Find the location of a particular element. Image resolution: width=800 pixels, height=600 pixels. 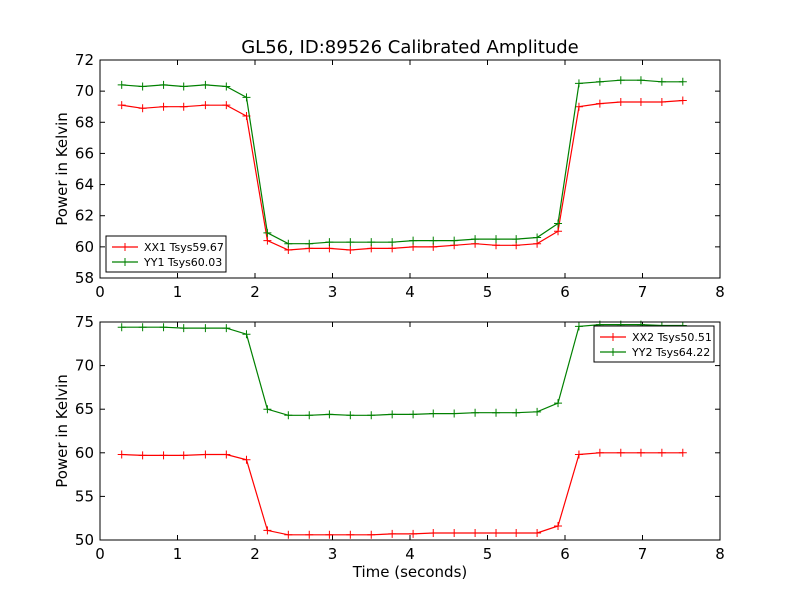

legend-label: XX2 Tsys50.51 is located at coordinates (672, 337).